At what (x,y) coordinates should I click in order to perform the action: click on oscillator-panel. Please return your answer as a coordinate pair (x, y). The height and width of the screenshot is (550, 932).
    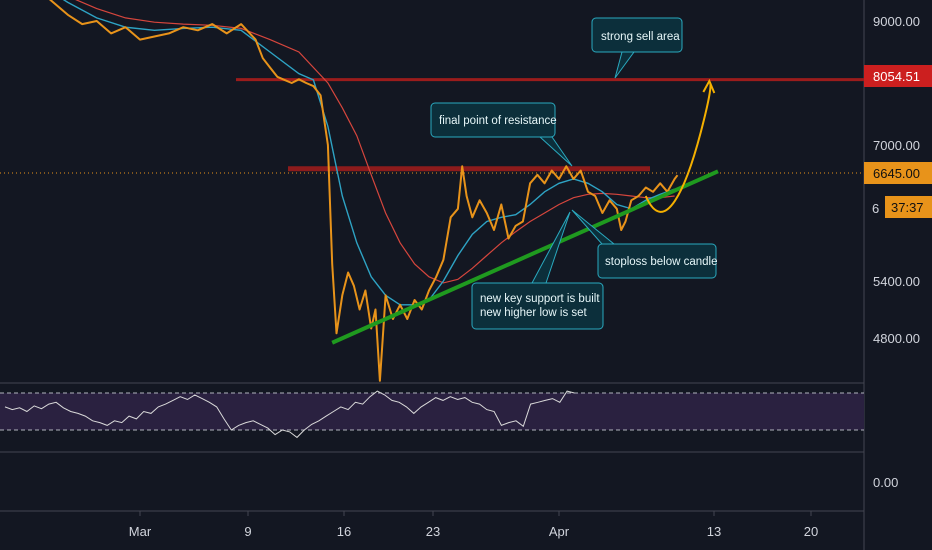
    Looking at the image, I should click on (432, 421).